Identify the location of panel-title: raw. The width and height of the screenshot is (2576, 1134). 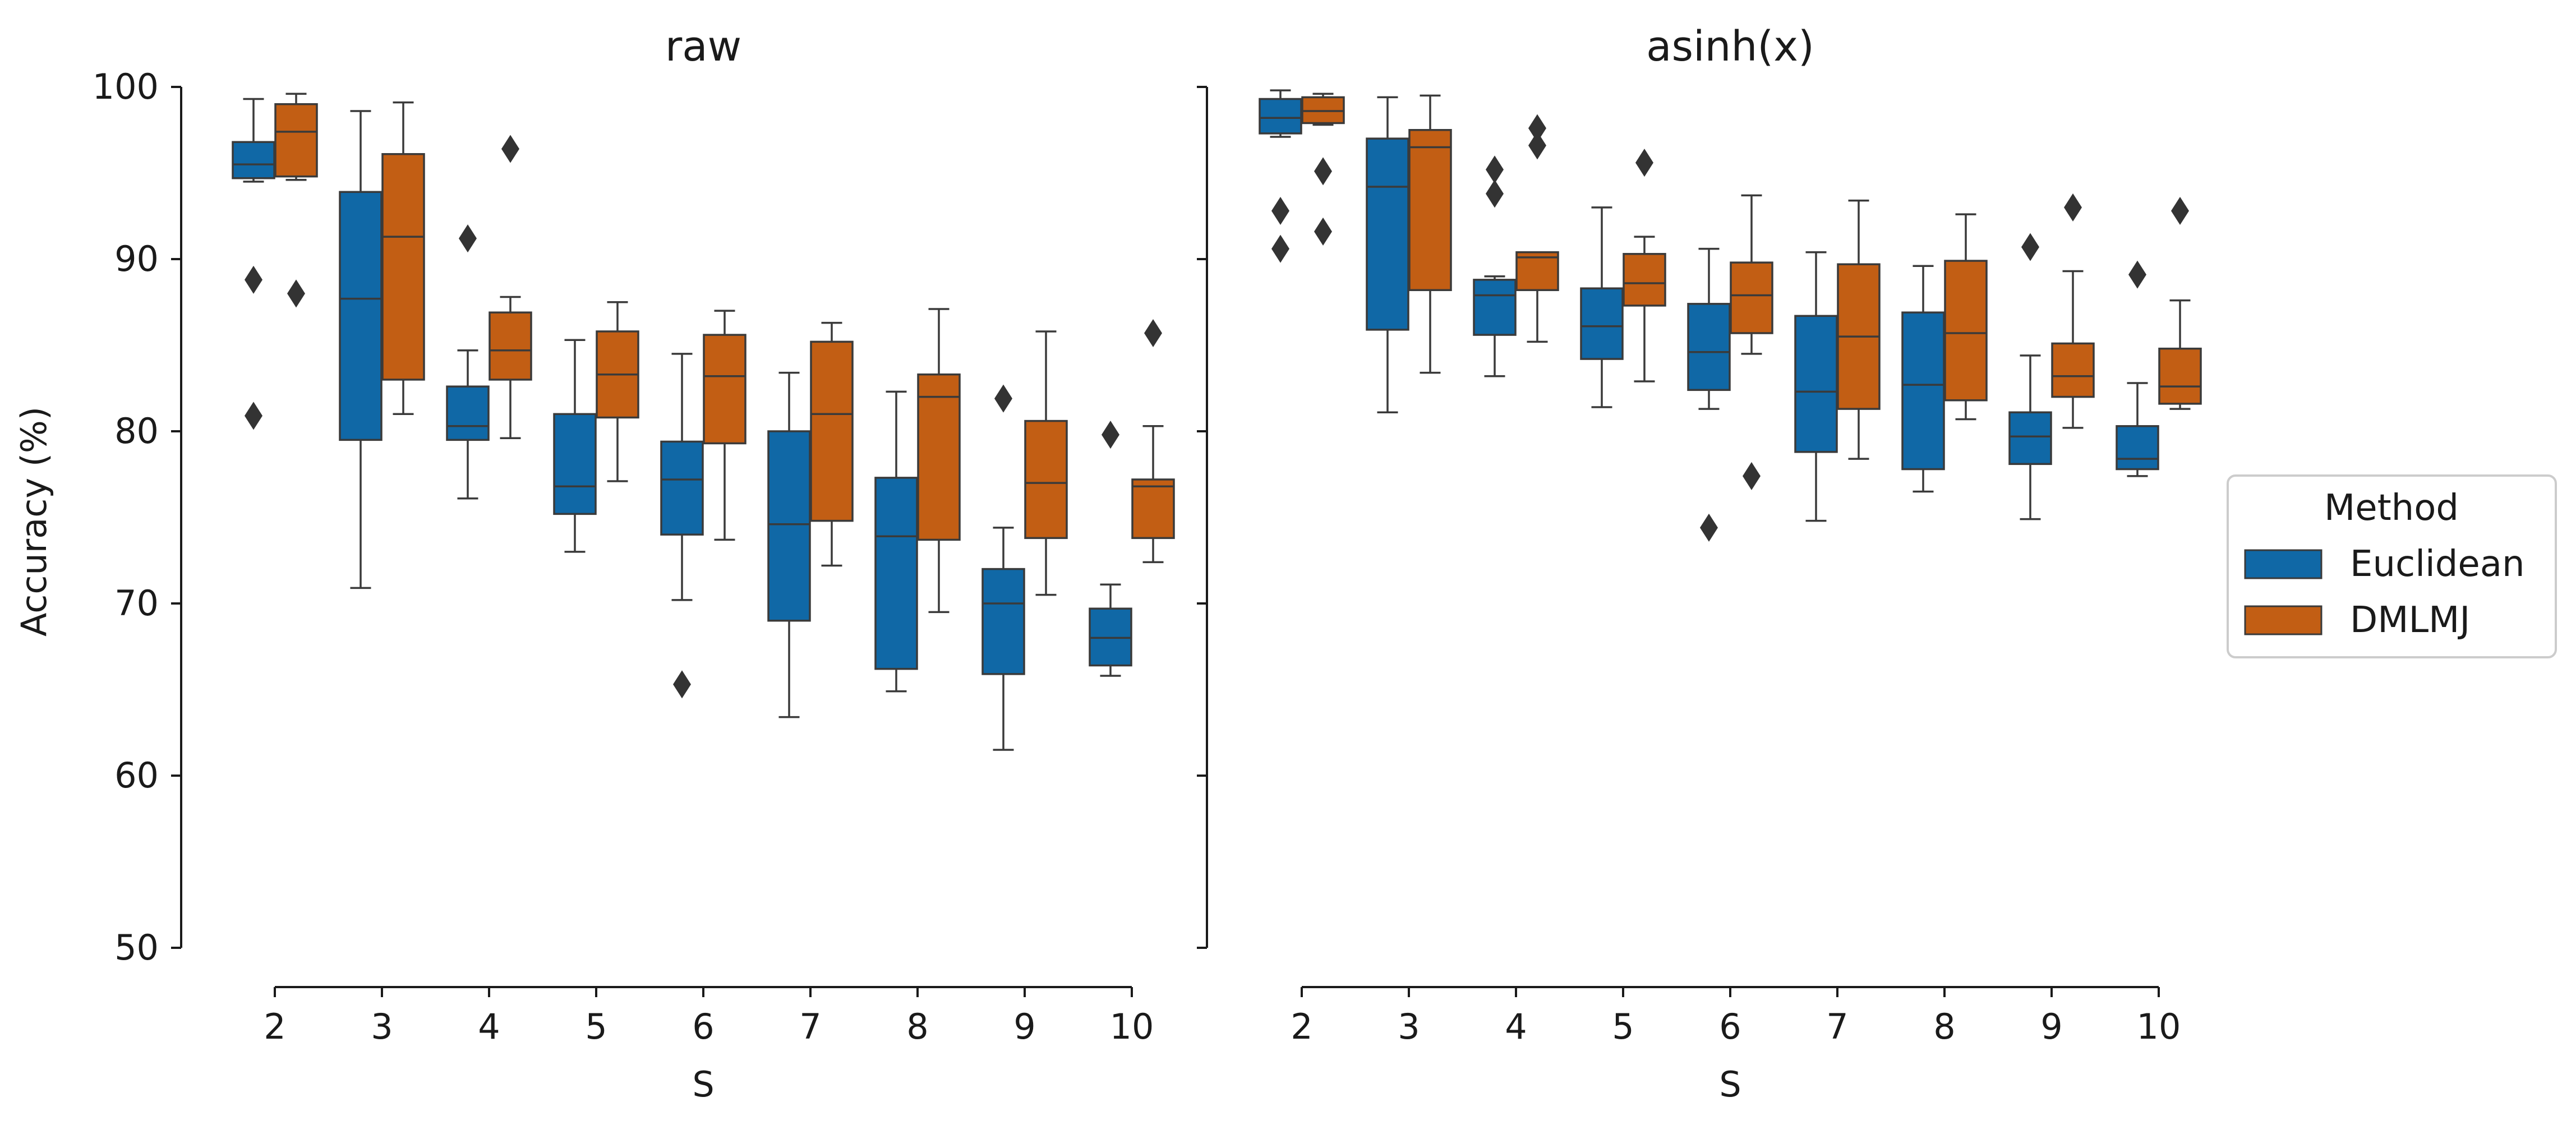
(703, 46).